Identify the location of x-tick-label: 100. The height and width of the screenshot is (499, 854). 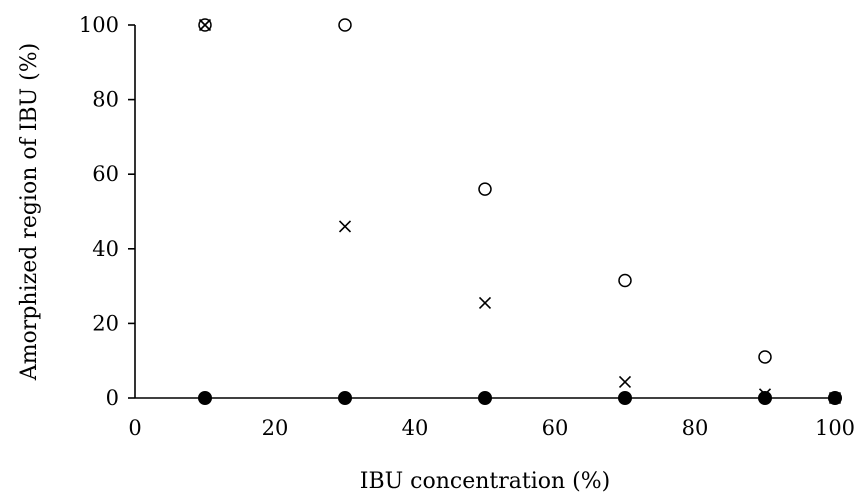
(834, 428).